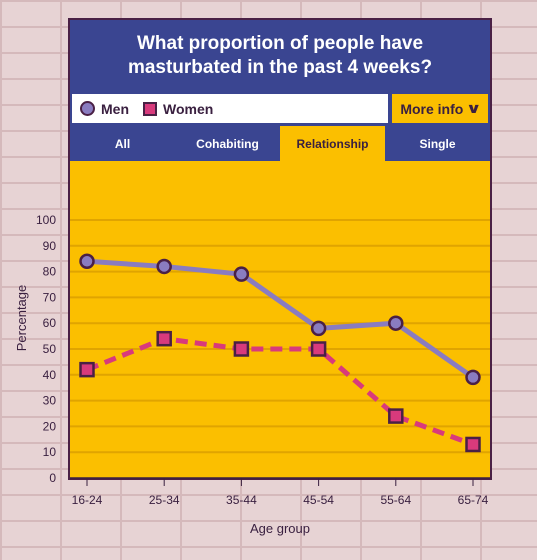 The width and height of the screenshot is (537, 560). I want to click on circle-marker-icon, so click(87, 108).